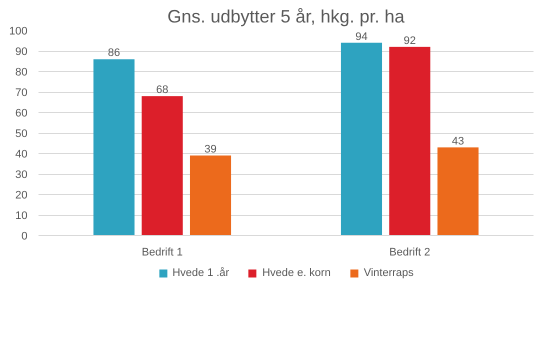  What do you see at coordinates (162, 90) in the screenshot?
I see `data-label: 68` at bounding box center [162, 90].